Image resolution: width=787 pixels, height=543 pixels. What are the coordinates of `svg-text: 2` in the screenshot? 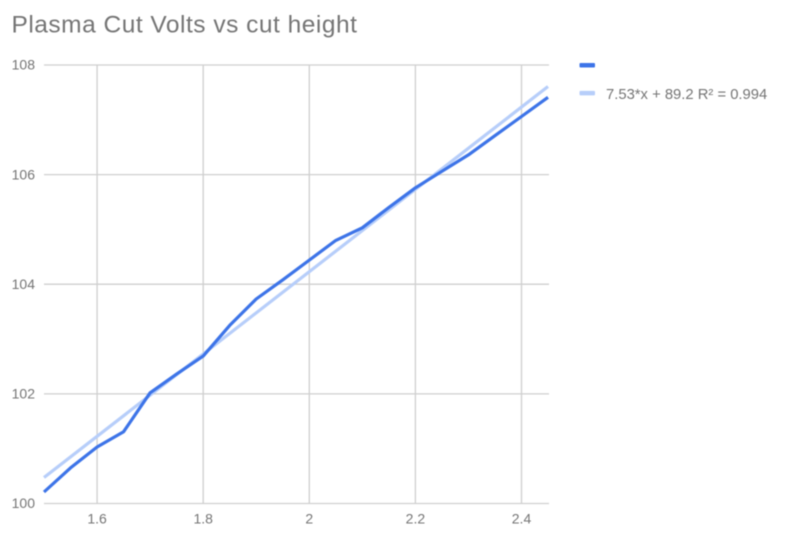 It's located at (309, 519).